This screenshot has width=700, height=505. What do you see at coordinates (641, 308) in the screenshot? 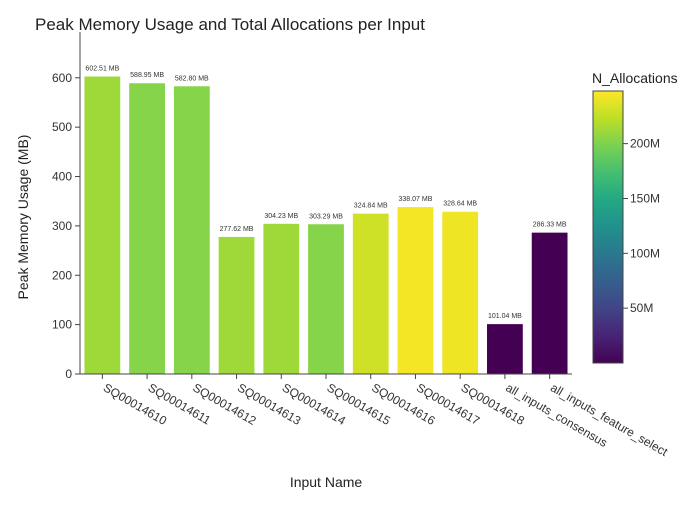
I see `colorbar-tick-label: 50M` at bounding box center [641, 308].